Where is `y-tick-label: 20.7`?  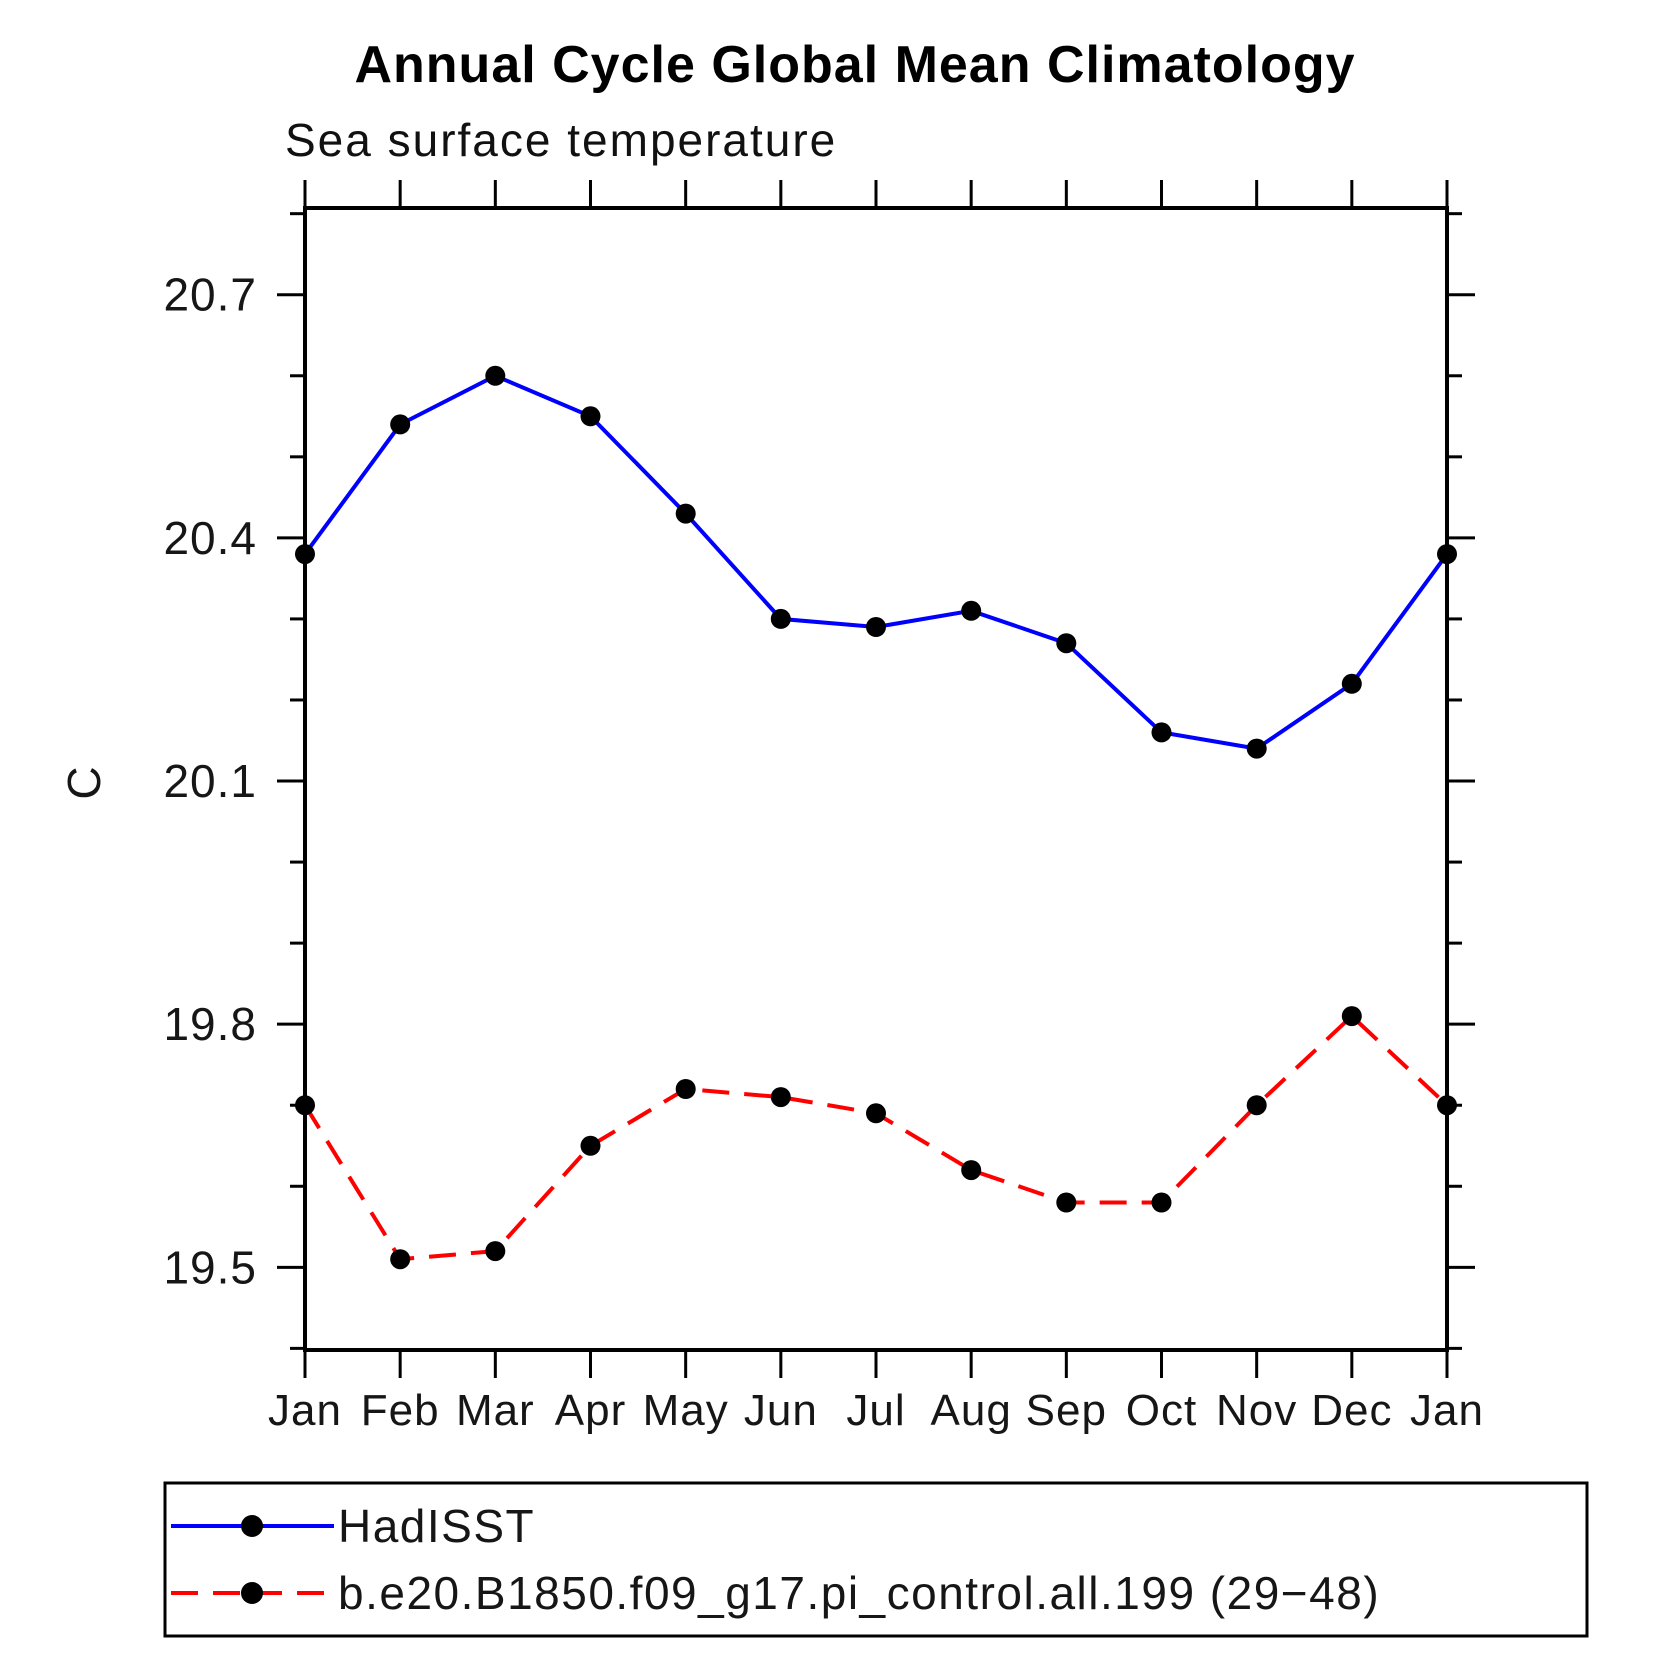 y-tick-label: 20.7 is located at coordinates (210, 295).